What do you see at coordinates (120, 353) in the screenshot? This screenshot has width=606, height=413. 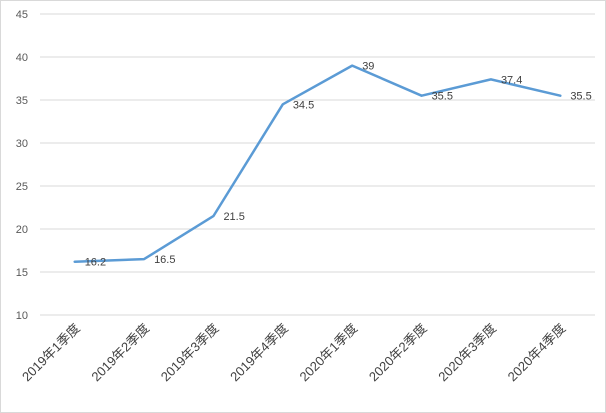 I see `x-tick-label: 2019年2季度` at bounding box center [120, 353].